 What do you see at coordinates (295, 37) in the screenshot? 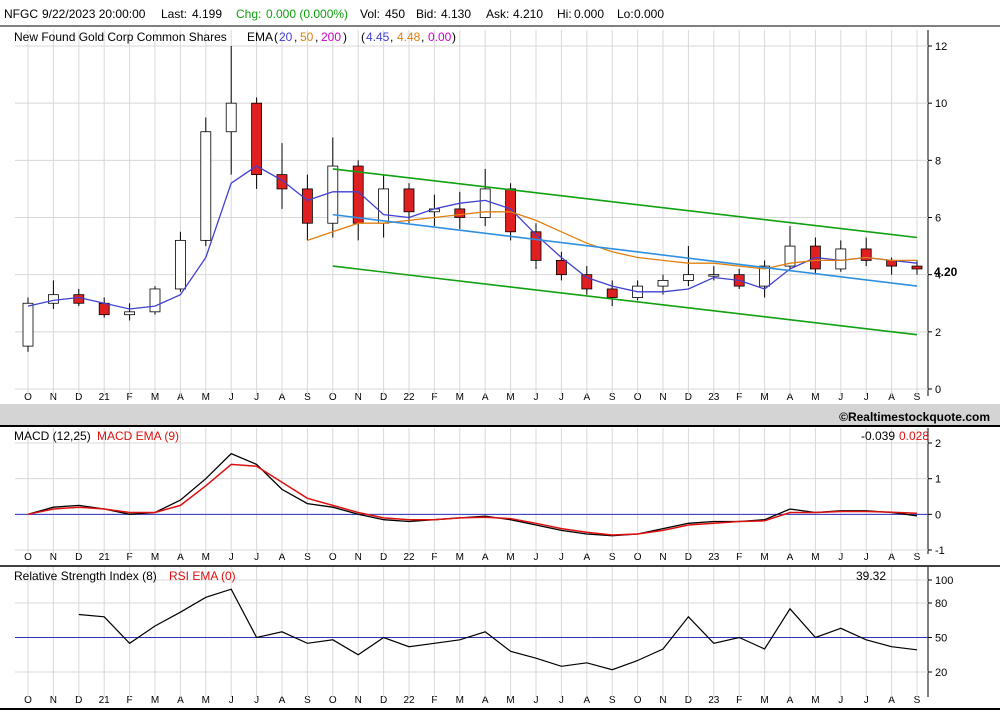
I see `ema-sep-1: ,` at bounding box center [295, 37].